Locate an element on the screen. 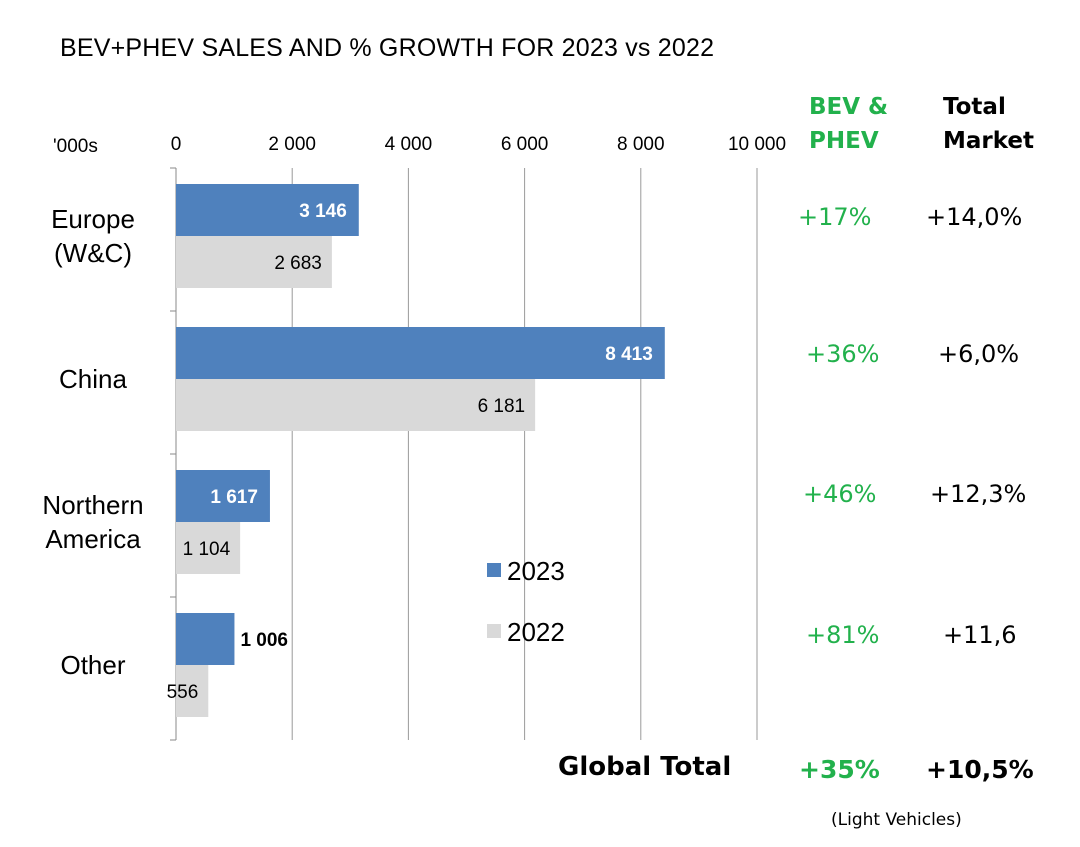  bev-header-line-1: BEV & is located at coordinates (849, 107).